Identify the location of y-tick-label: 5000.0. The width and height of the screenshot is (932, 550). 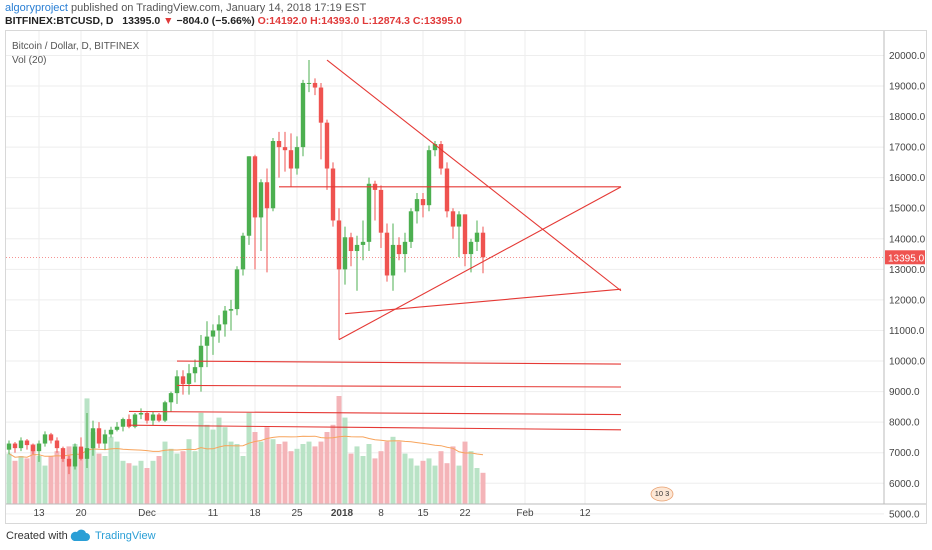
(904, 514).